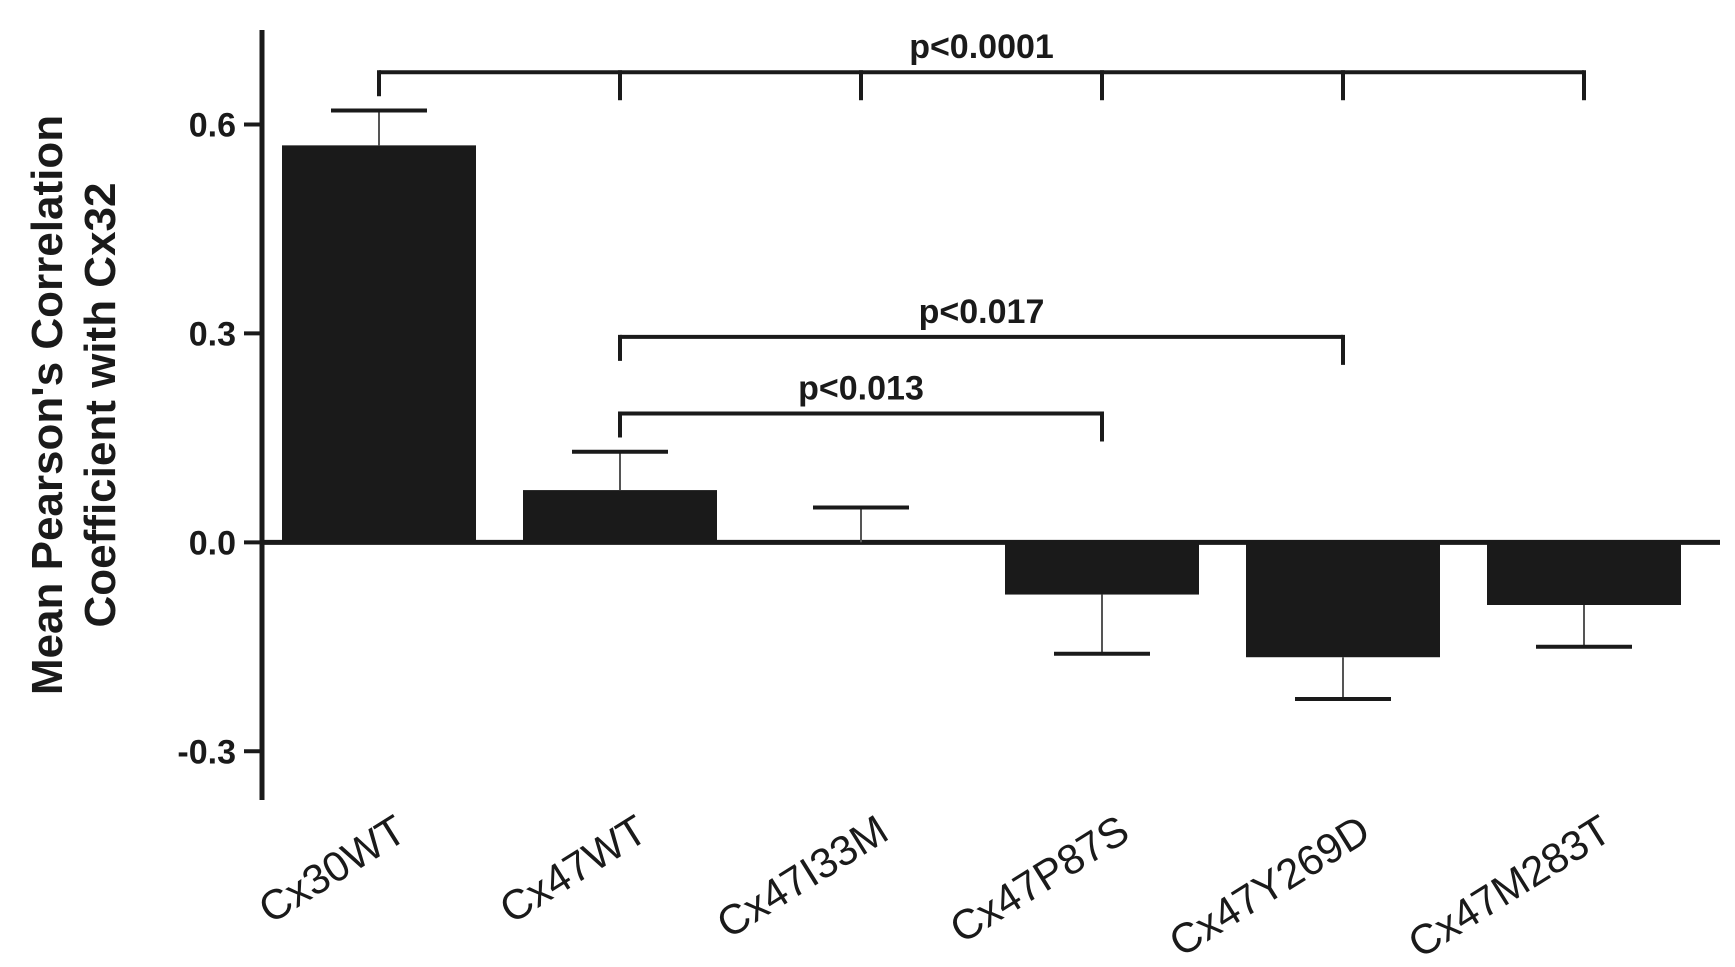 Image resolution: width=1735 pixels, height=967 pixels. I want to click on y-axis-ticks: 0.6 0.3 0.0 -0.3, so click(219, 438).